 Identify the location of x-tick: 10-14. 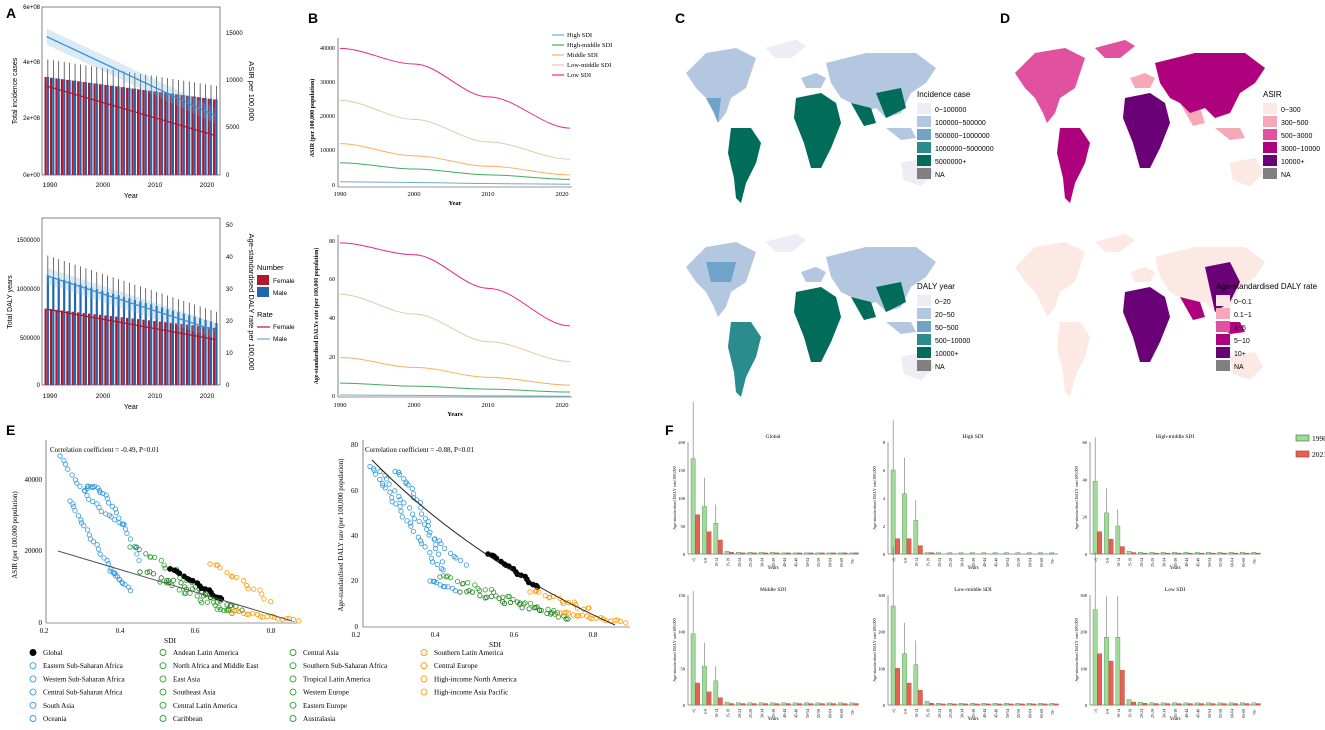
(1119, 562).